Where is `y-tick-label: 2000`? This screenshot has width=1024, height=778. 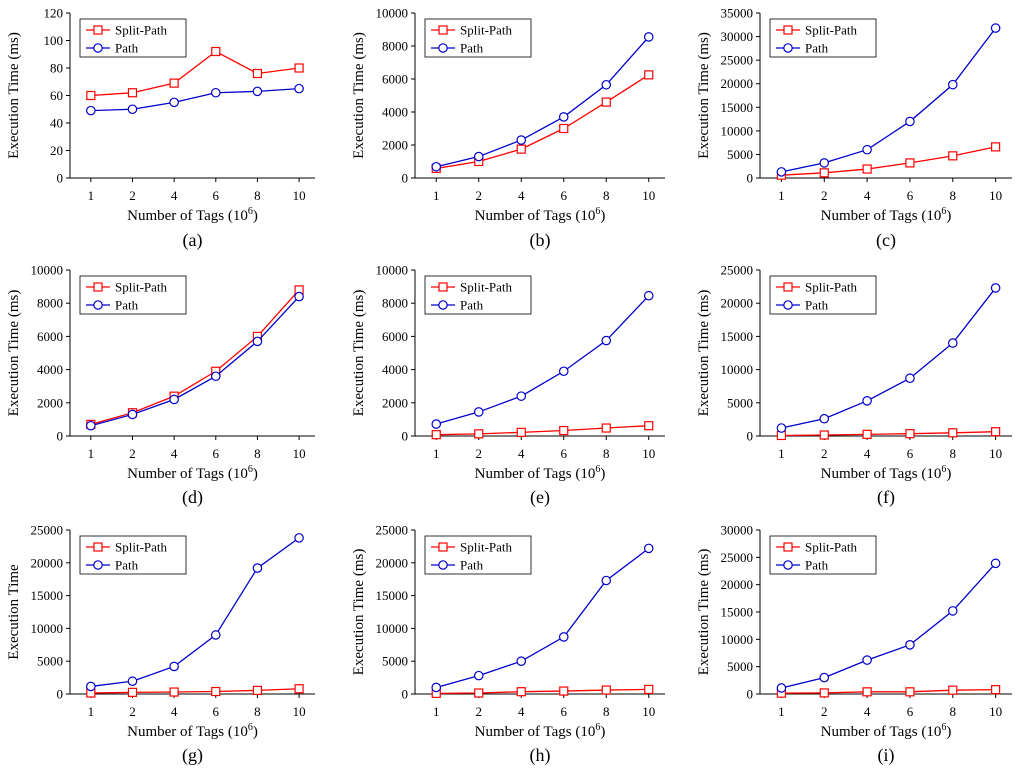
y-tick-label: 2000 is located at coordinates (395, 402).